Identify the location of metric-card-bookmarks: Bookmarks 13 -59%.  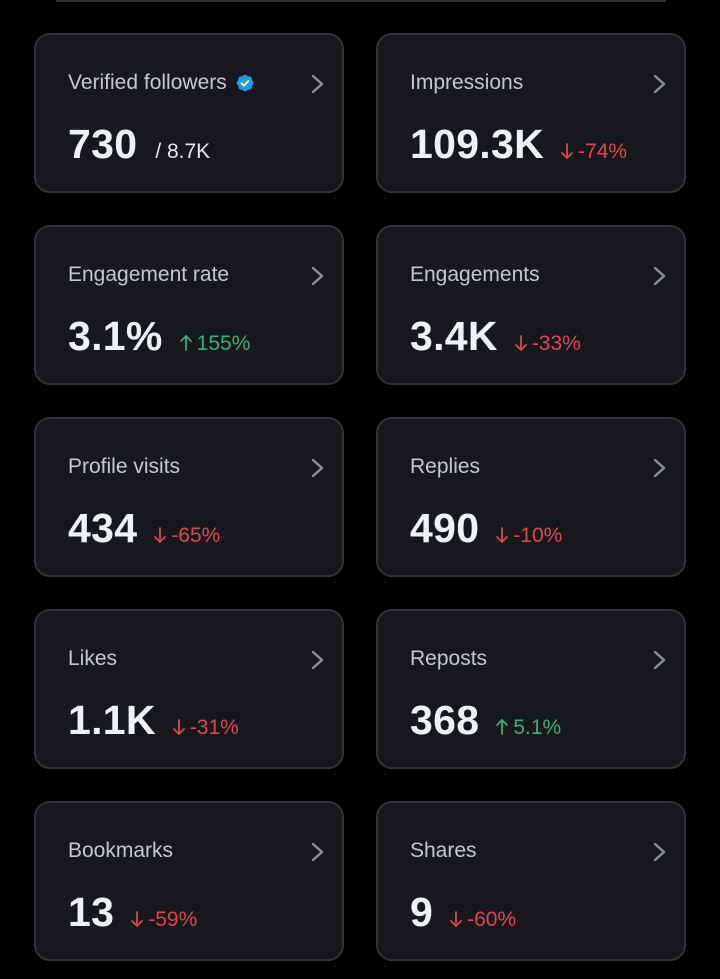
(189, 881).